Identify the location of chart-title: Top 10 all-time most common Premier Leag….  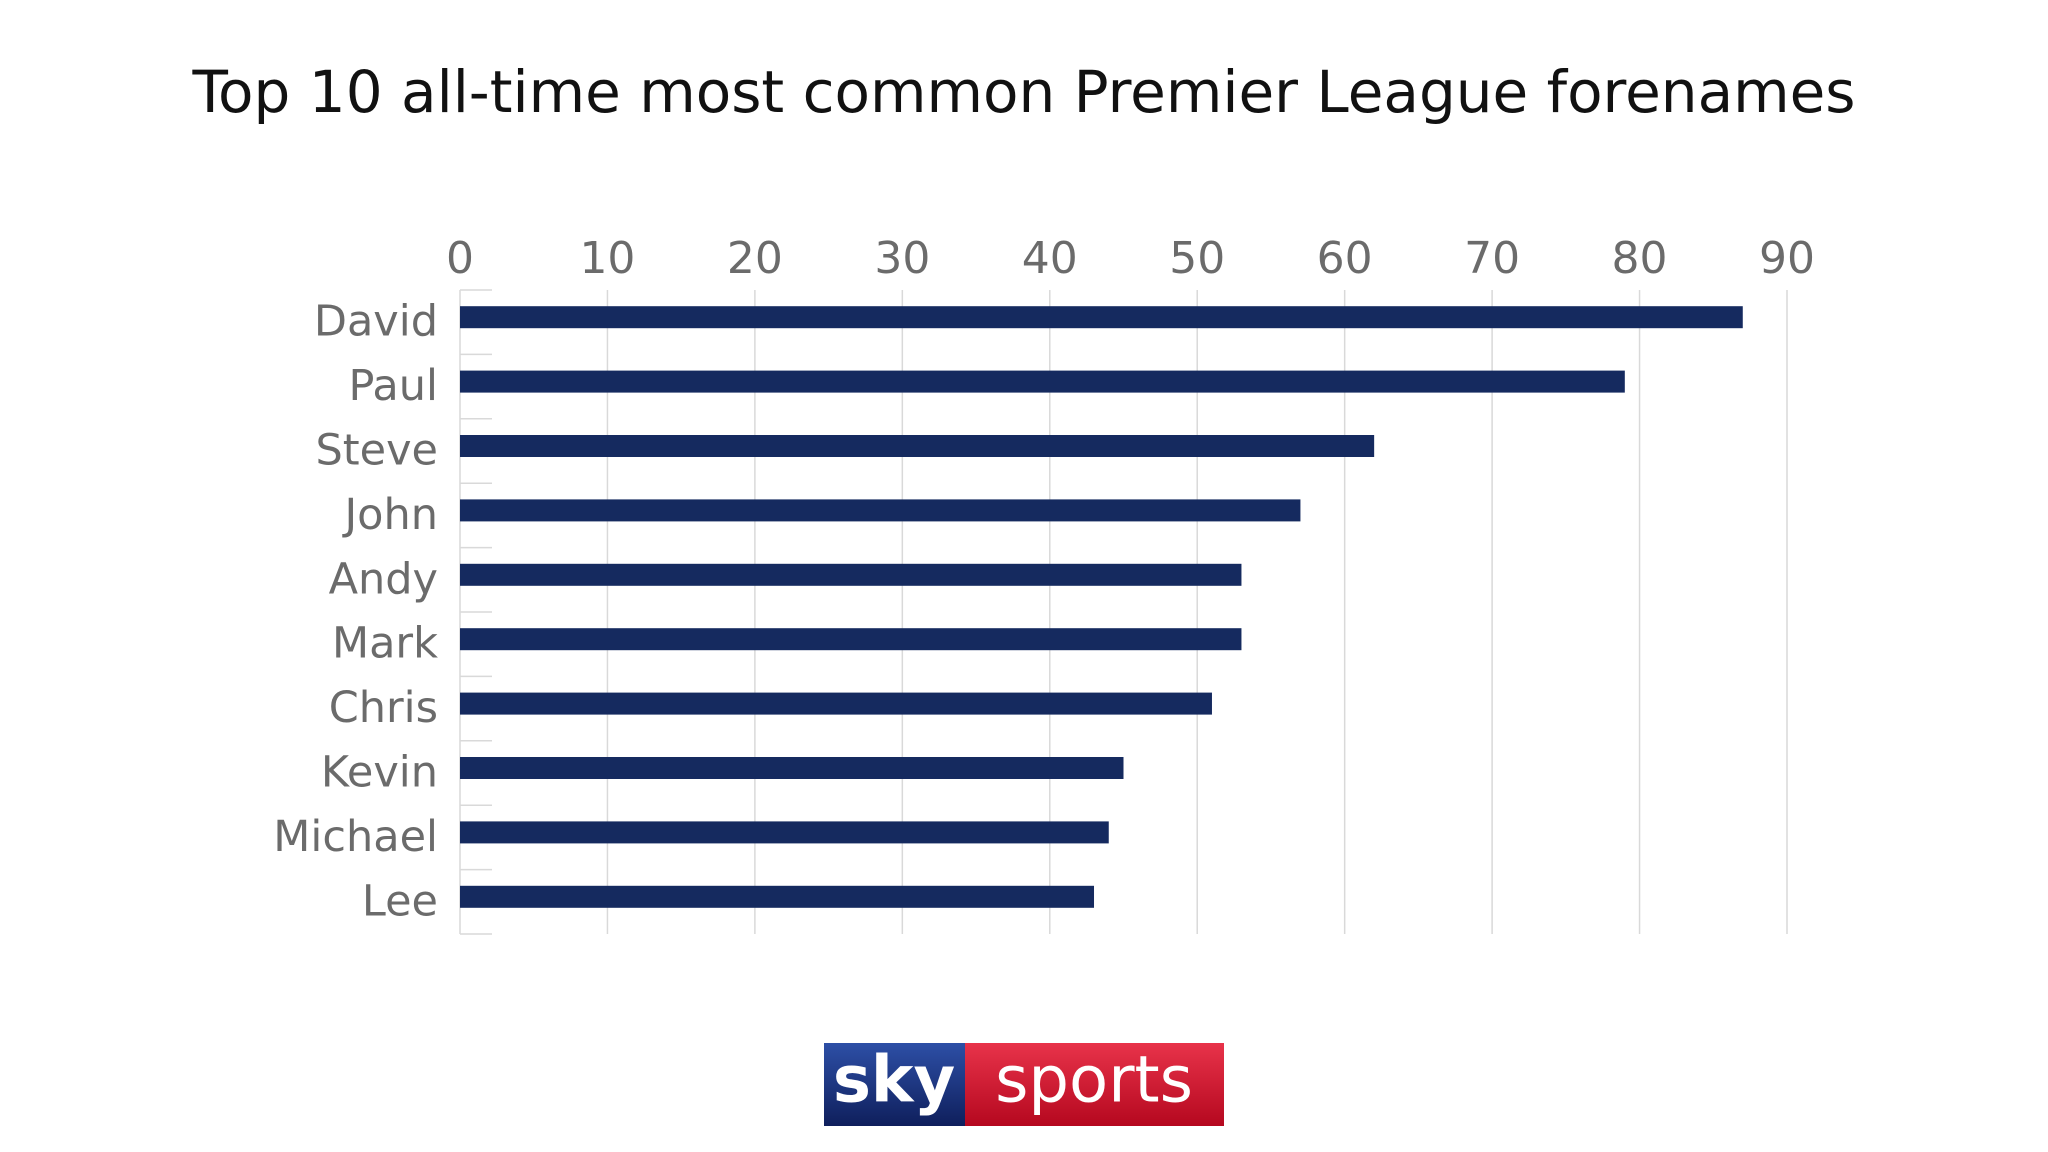
(1023, 92).